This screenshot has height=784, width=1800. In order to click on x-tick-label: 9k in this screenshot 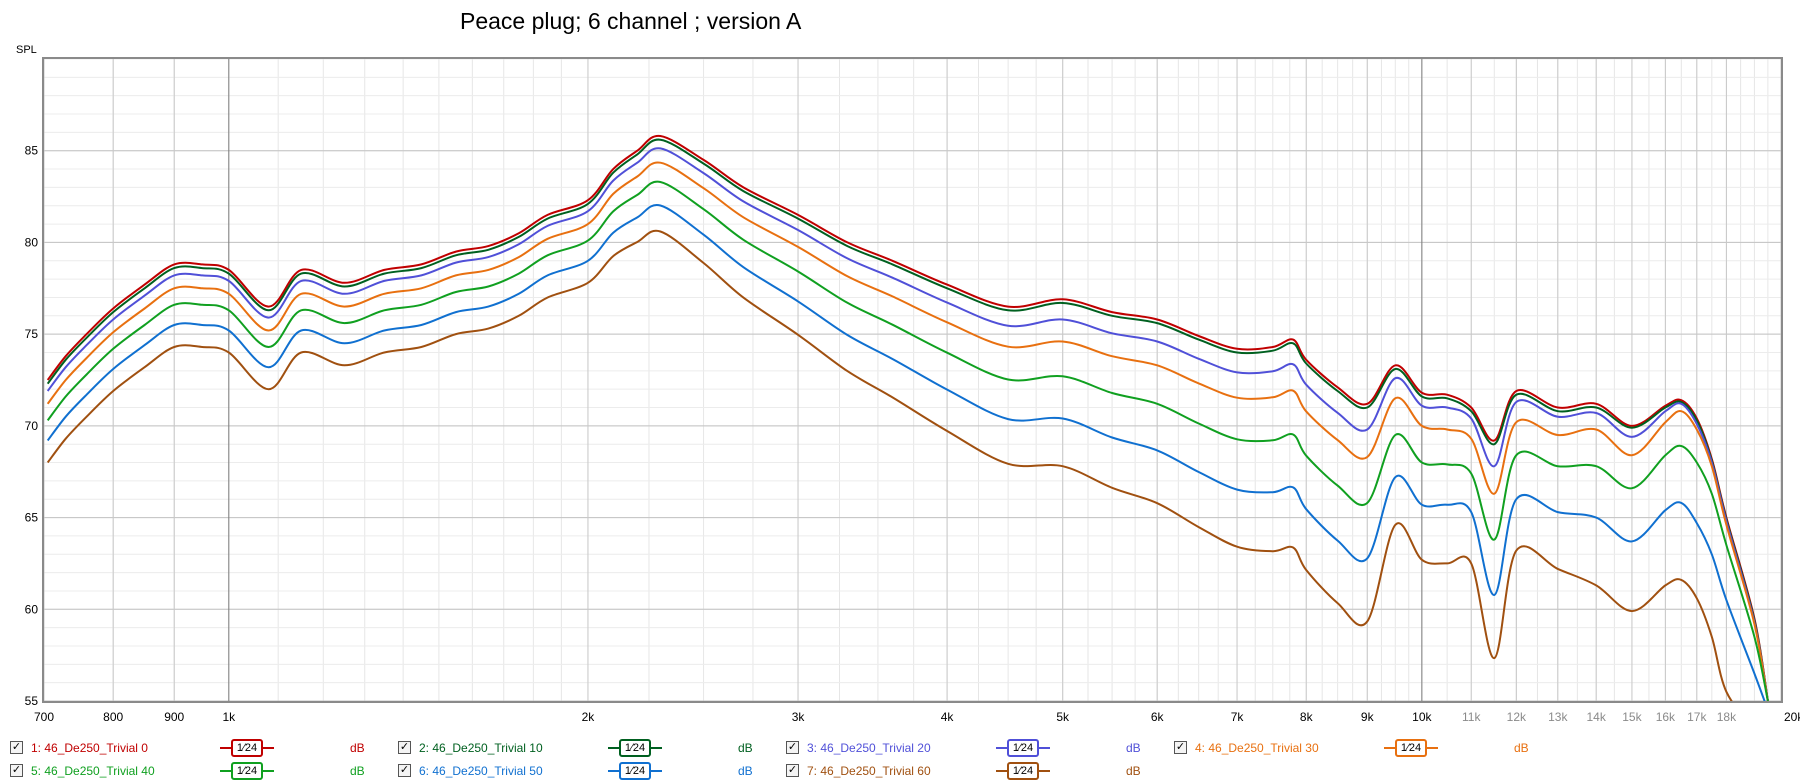, I will do `click(1368, 717)`.